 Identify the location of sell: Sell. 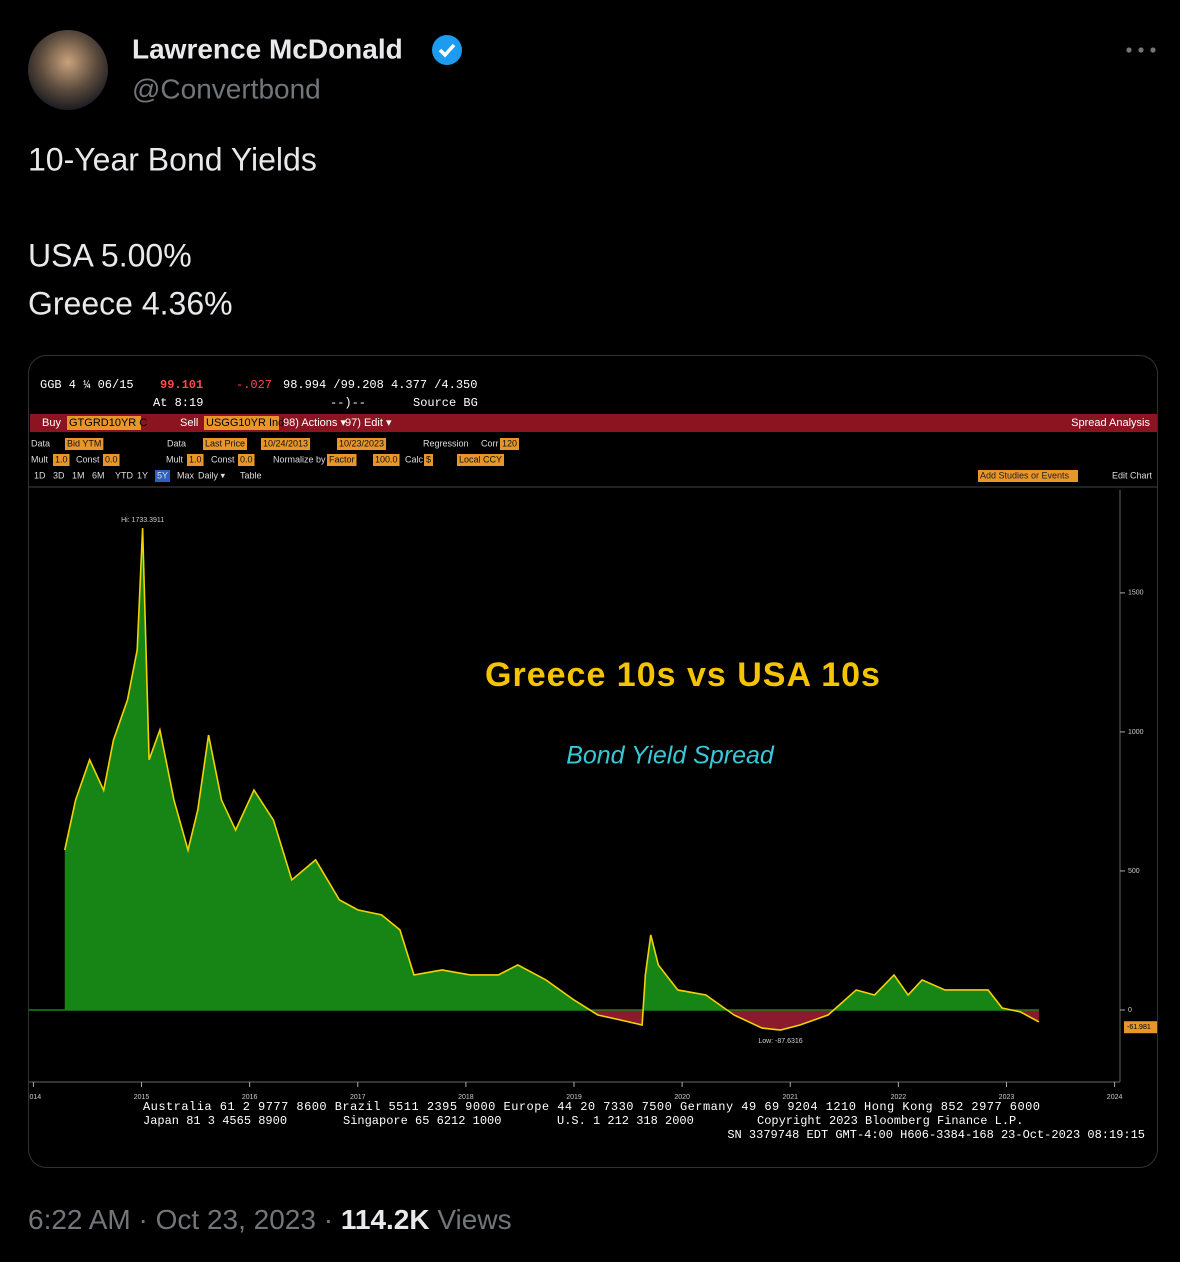
(189, 423).